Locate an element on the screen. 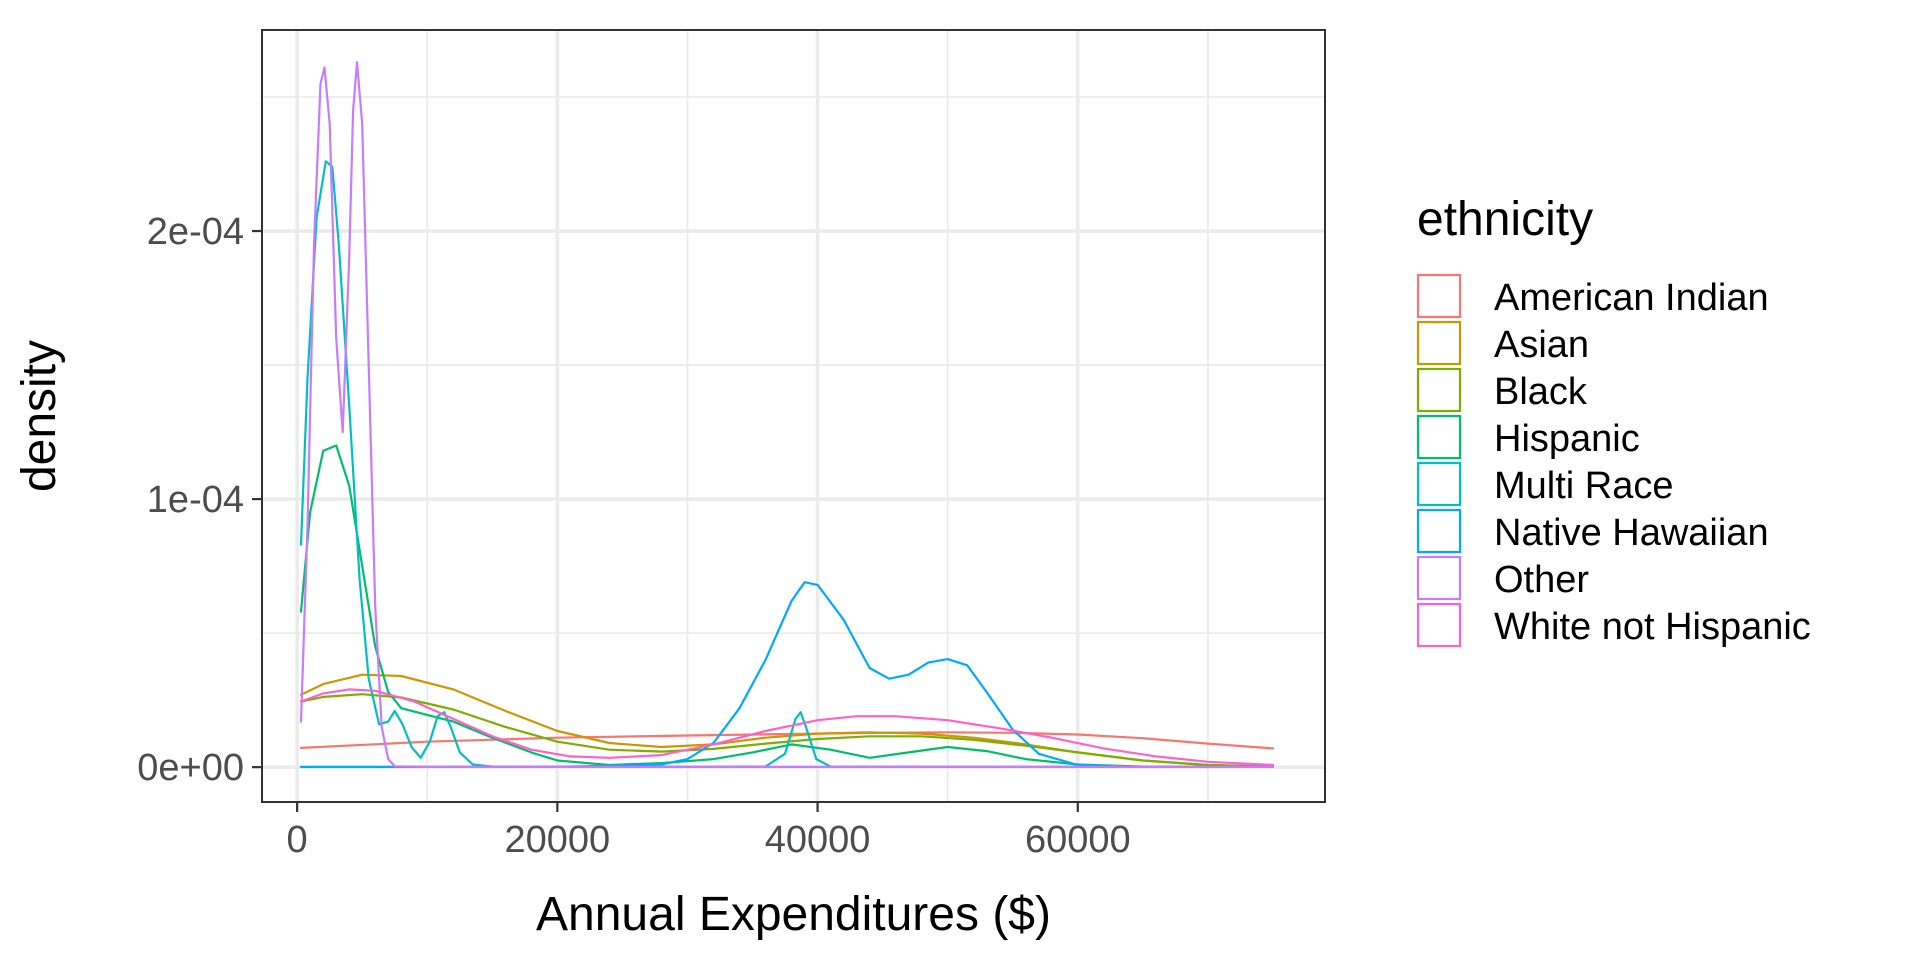 This screenshot has height=965, width=1920. legend-item: Black is located at coordinates (1502, 390).